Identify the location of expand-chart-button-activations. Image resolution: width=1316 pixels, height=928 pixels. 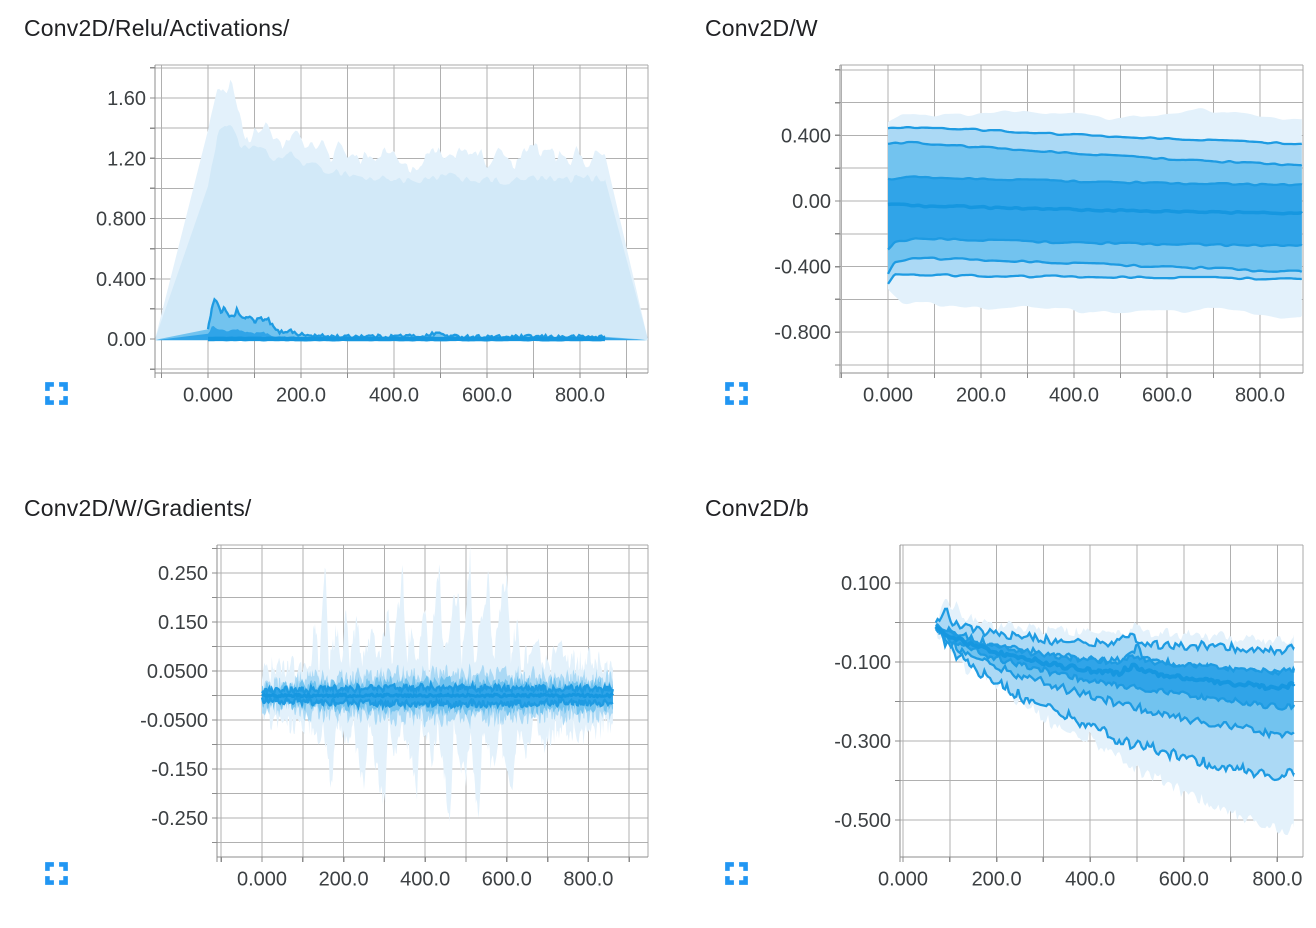
(57, 393).